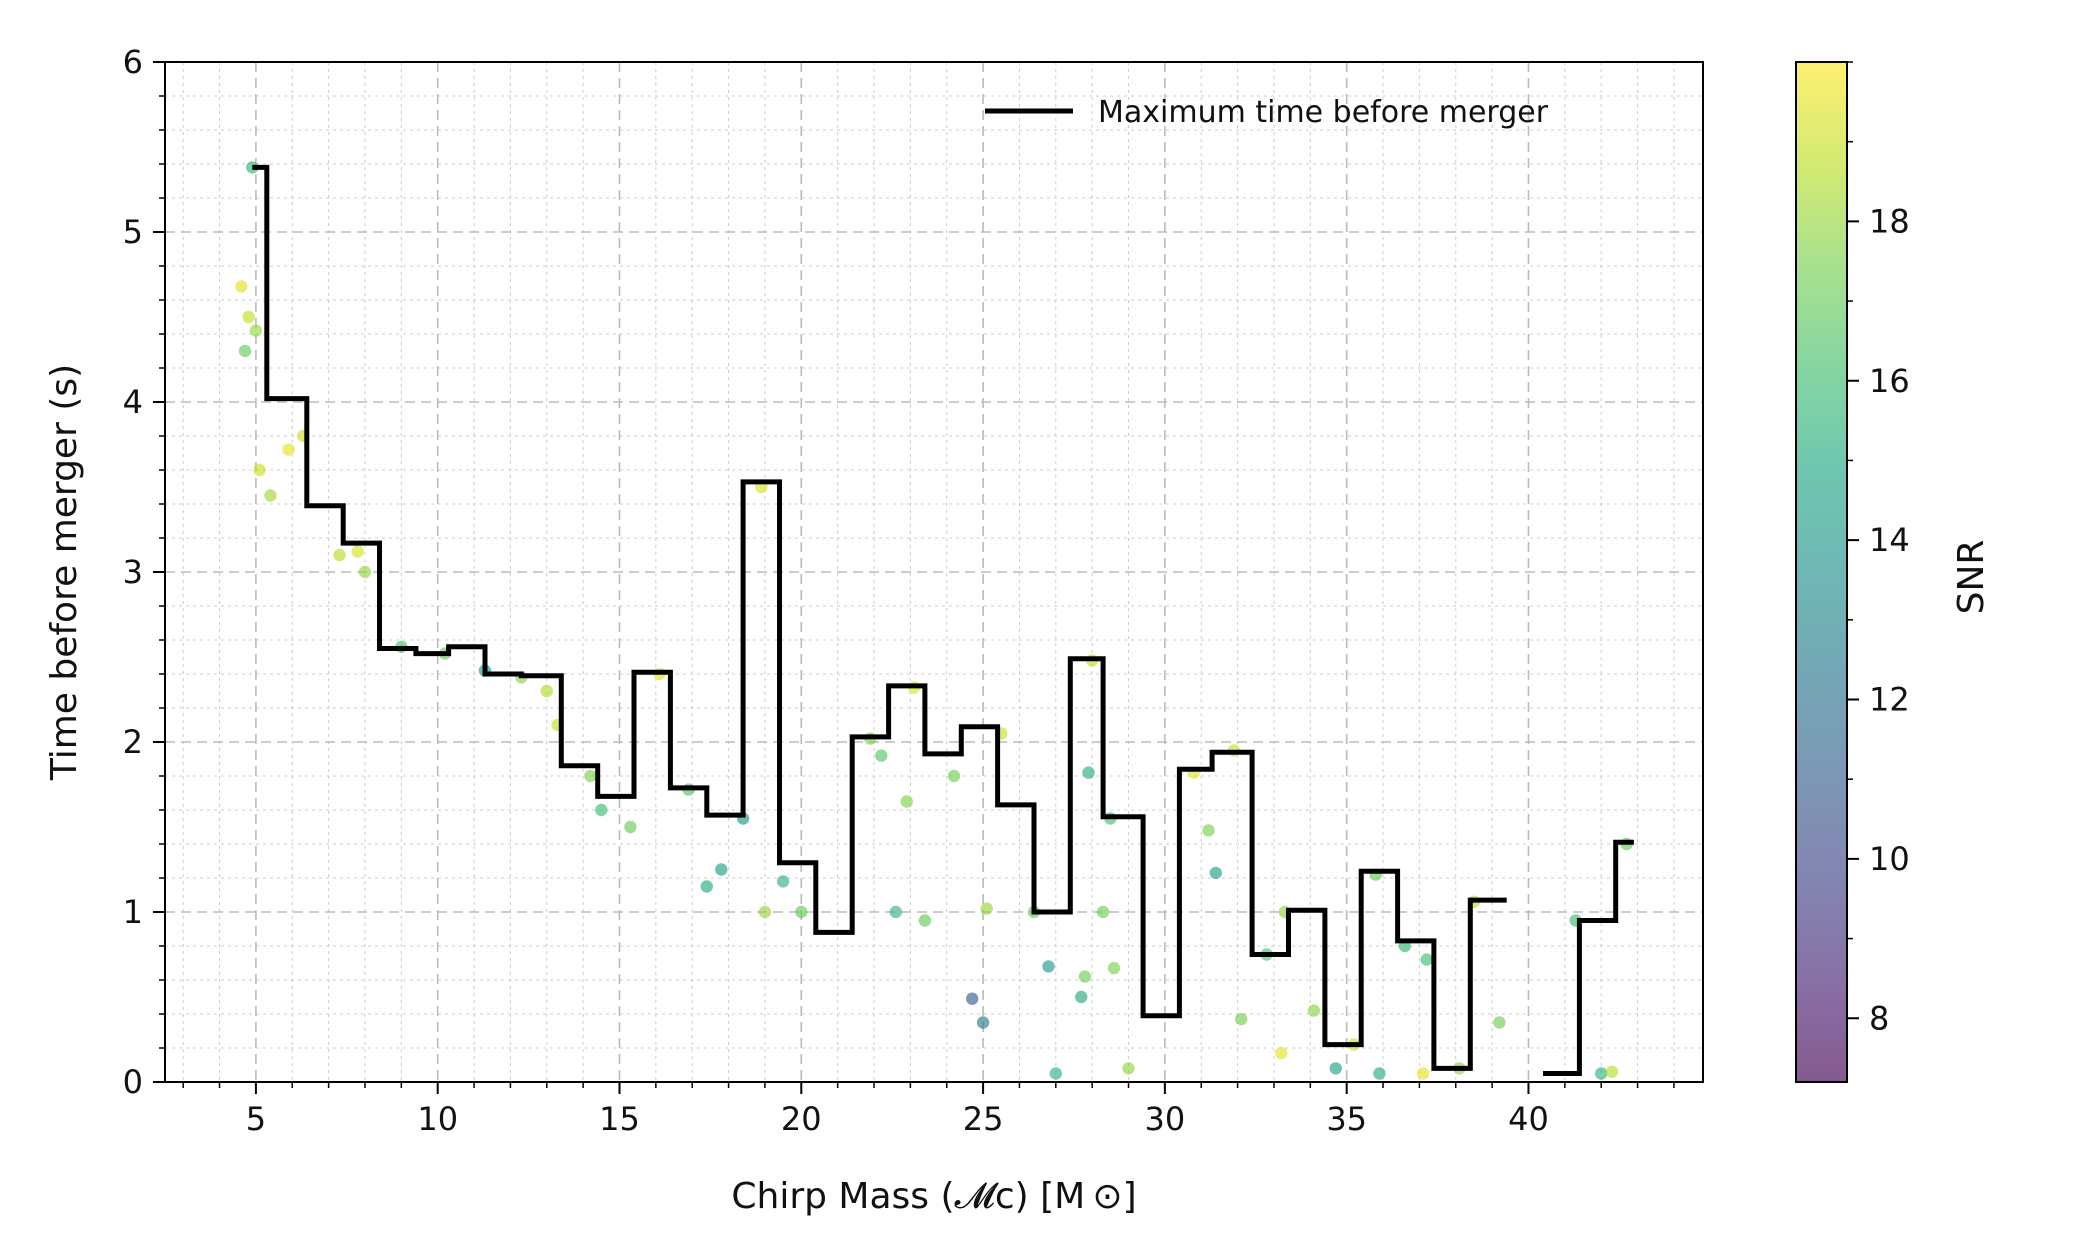  Describe the element at coordinates (1889, 859) in the screenshot. I see `colorbar-tick-label: 10` at that location.